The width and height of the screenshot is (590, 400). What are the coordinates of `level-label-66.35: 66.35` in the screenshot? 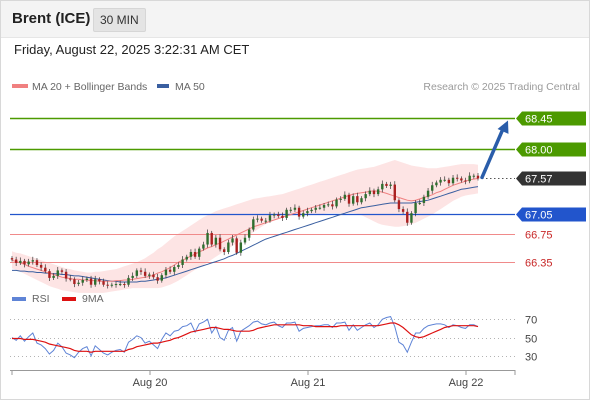 It's located at (539, 264).